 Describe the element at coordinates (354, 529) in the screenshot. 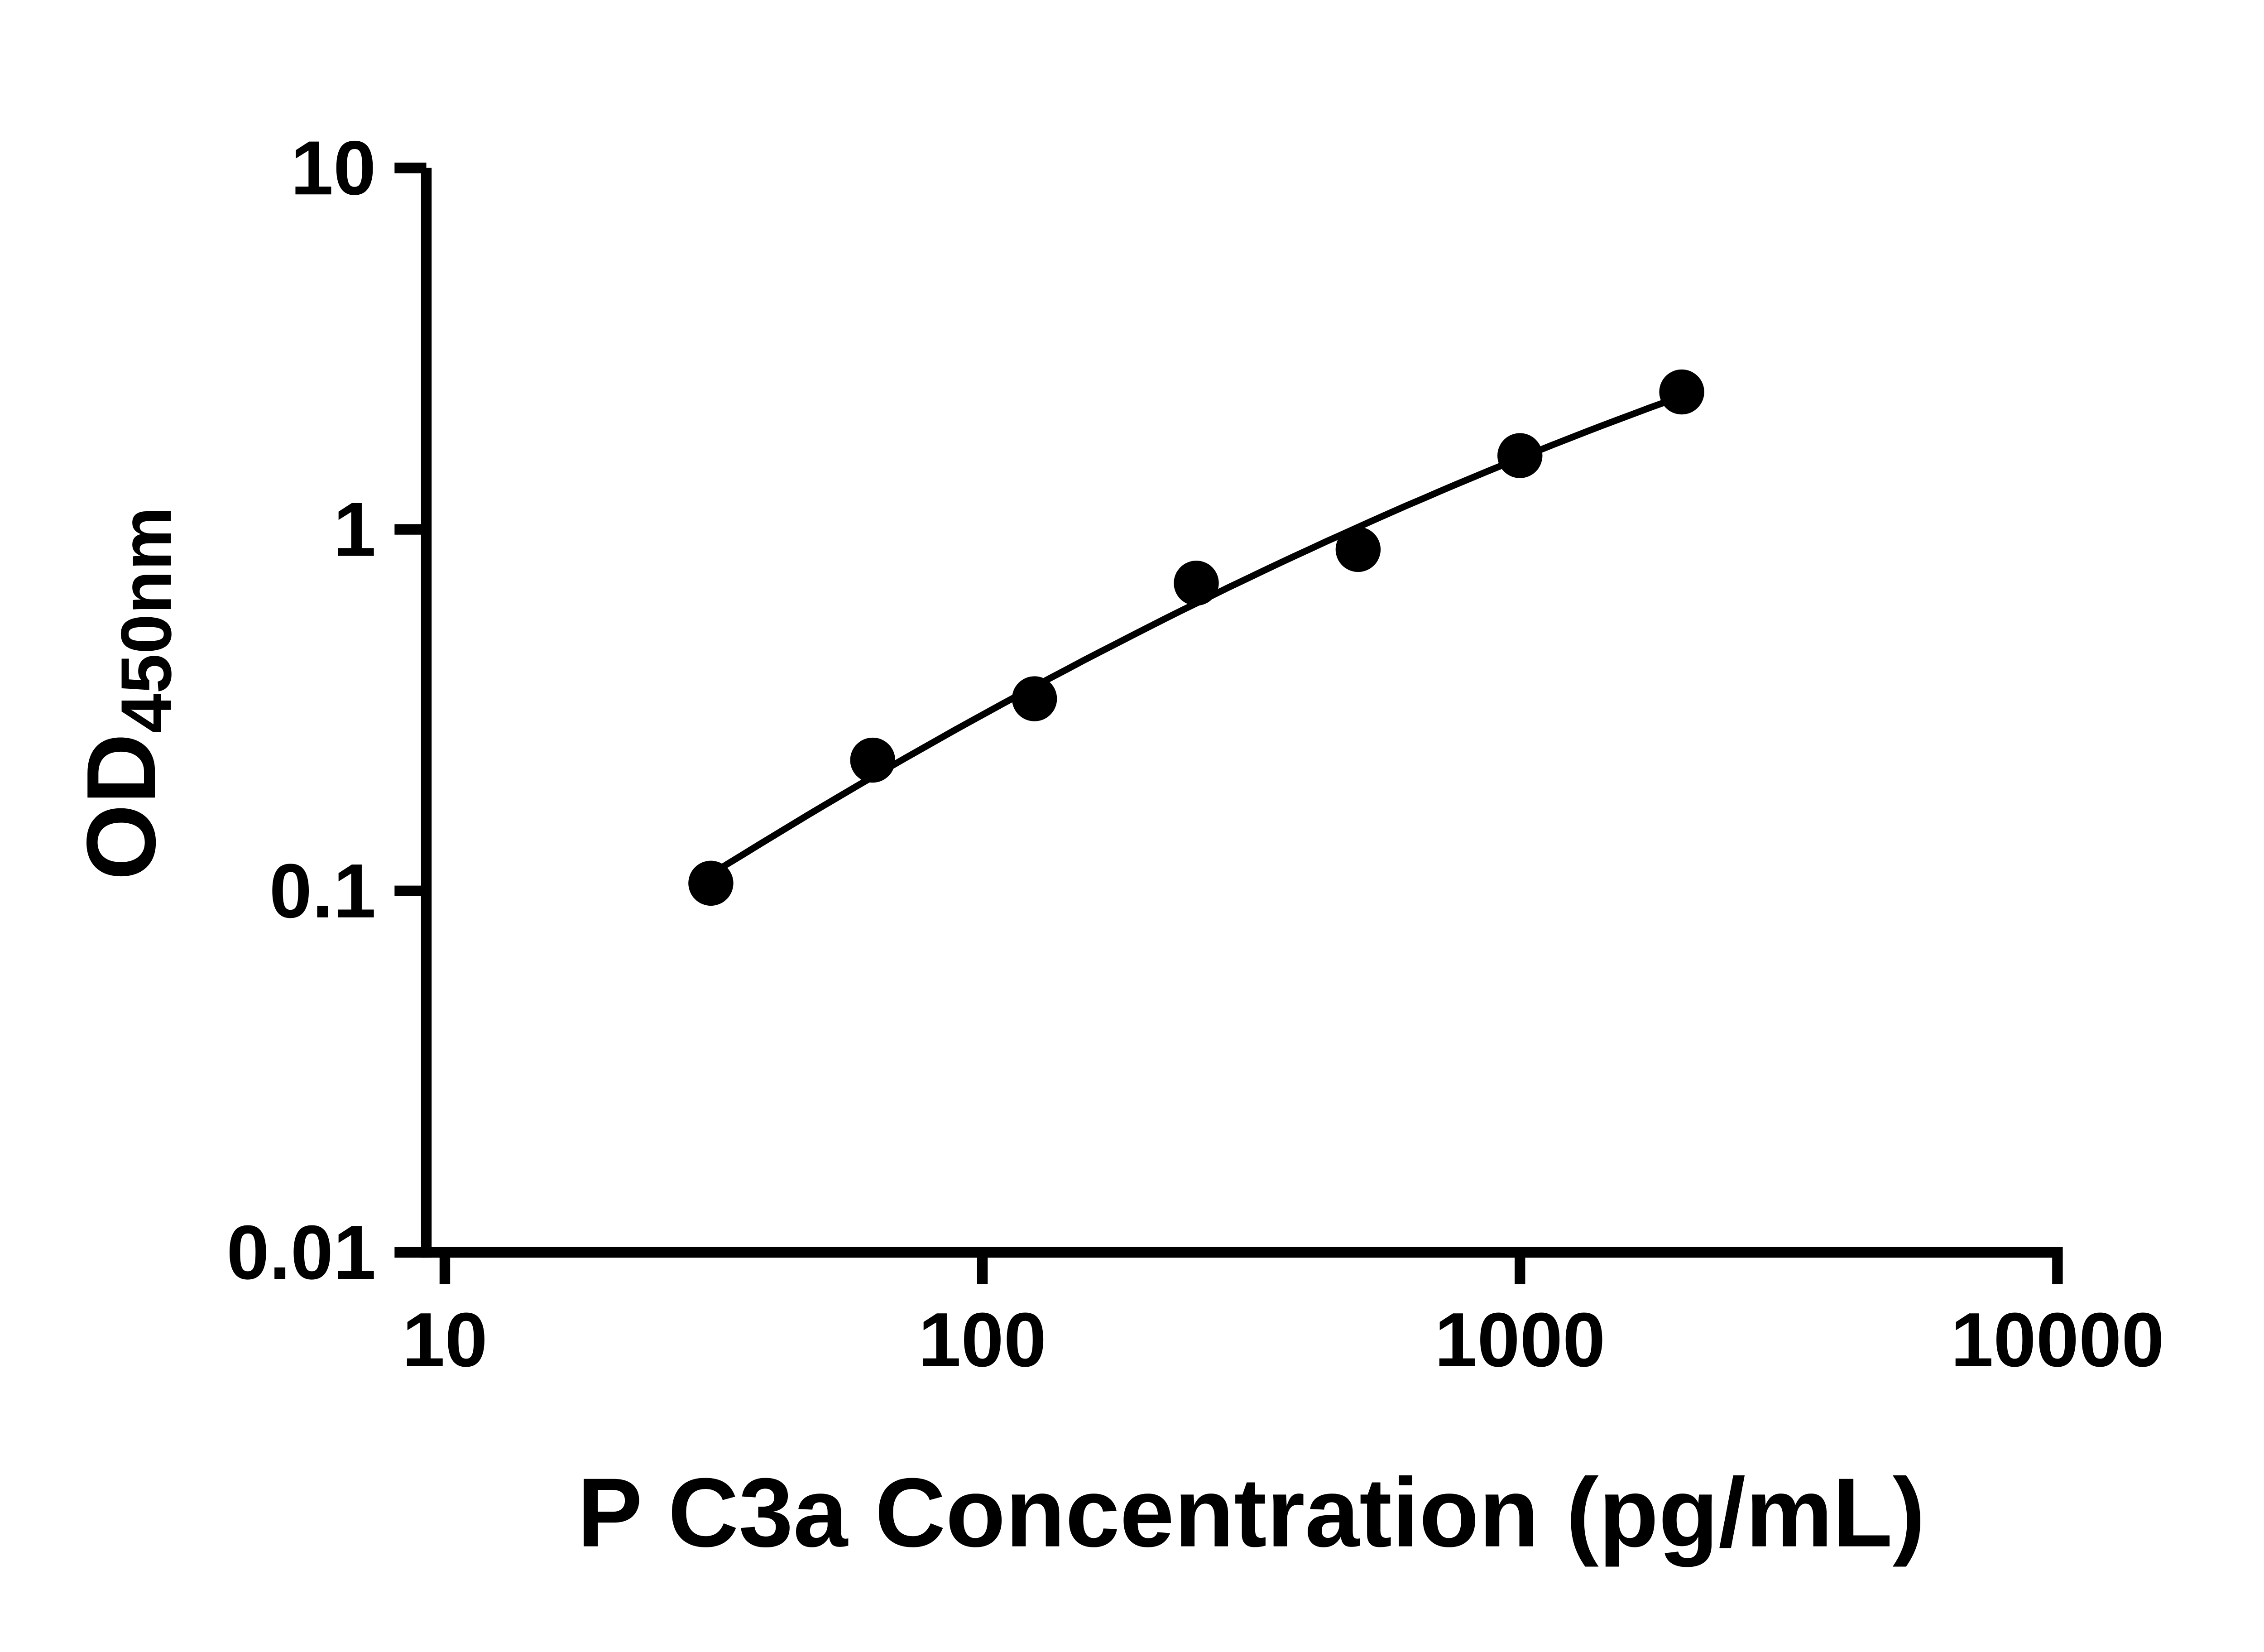

I see `y-tick-label: 1` at that location.